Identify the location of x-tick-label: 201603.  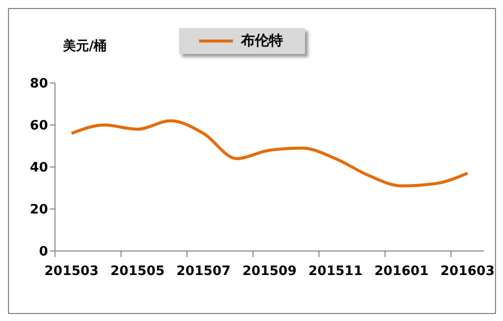
(467, 271).